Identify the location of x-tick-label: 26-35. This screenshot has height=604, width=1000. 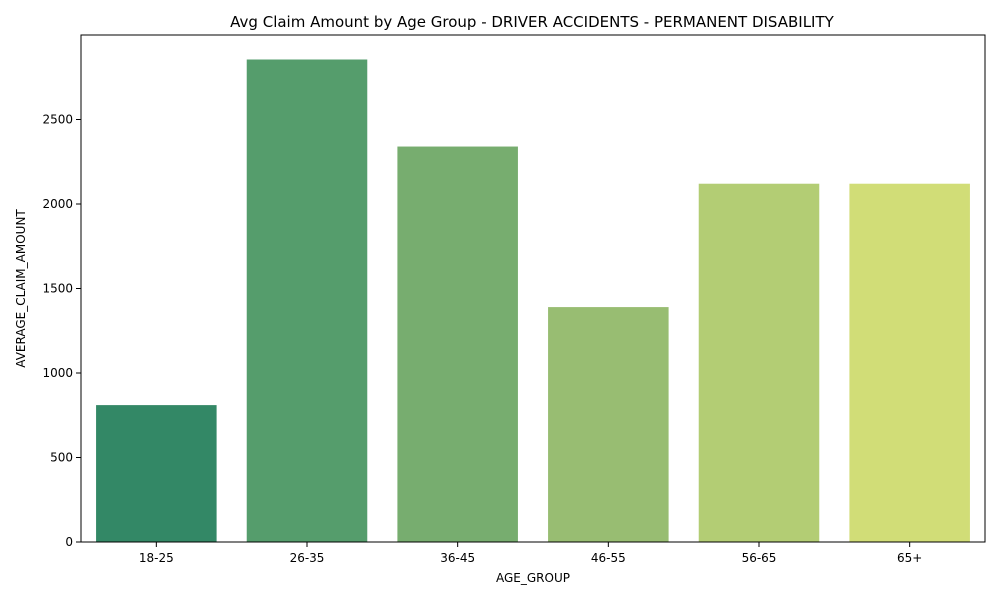
(307, 558).